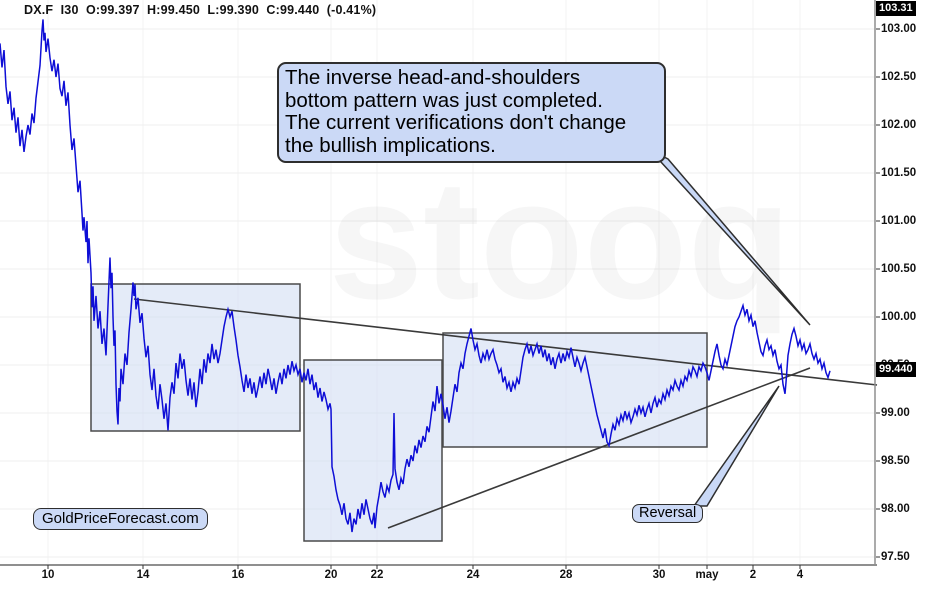  What do you see at coordinates (238, 575) in the screenshot?
I see `x-axis-label: 16` at bounding box center [238, 575].